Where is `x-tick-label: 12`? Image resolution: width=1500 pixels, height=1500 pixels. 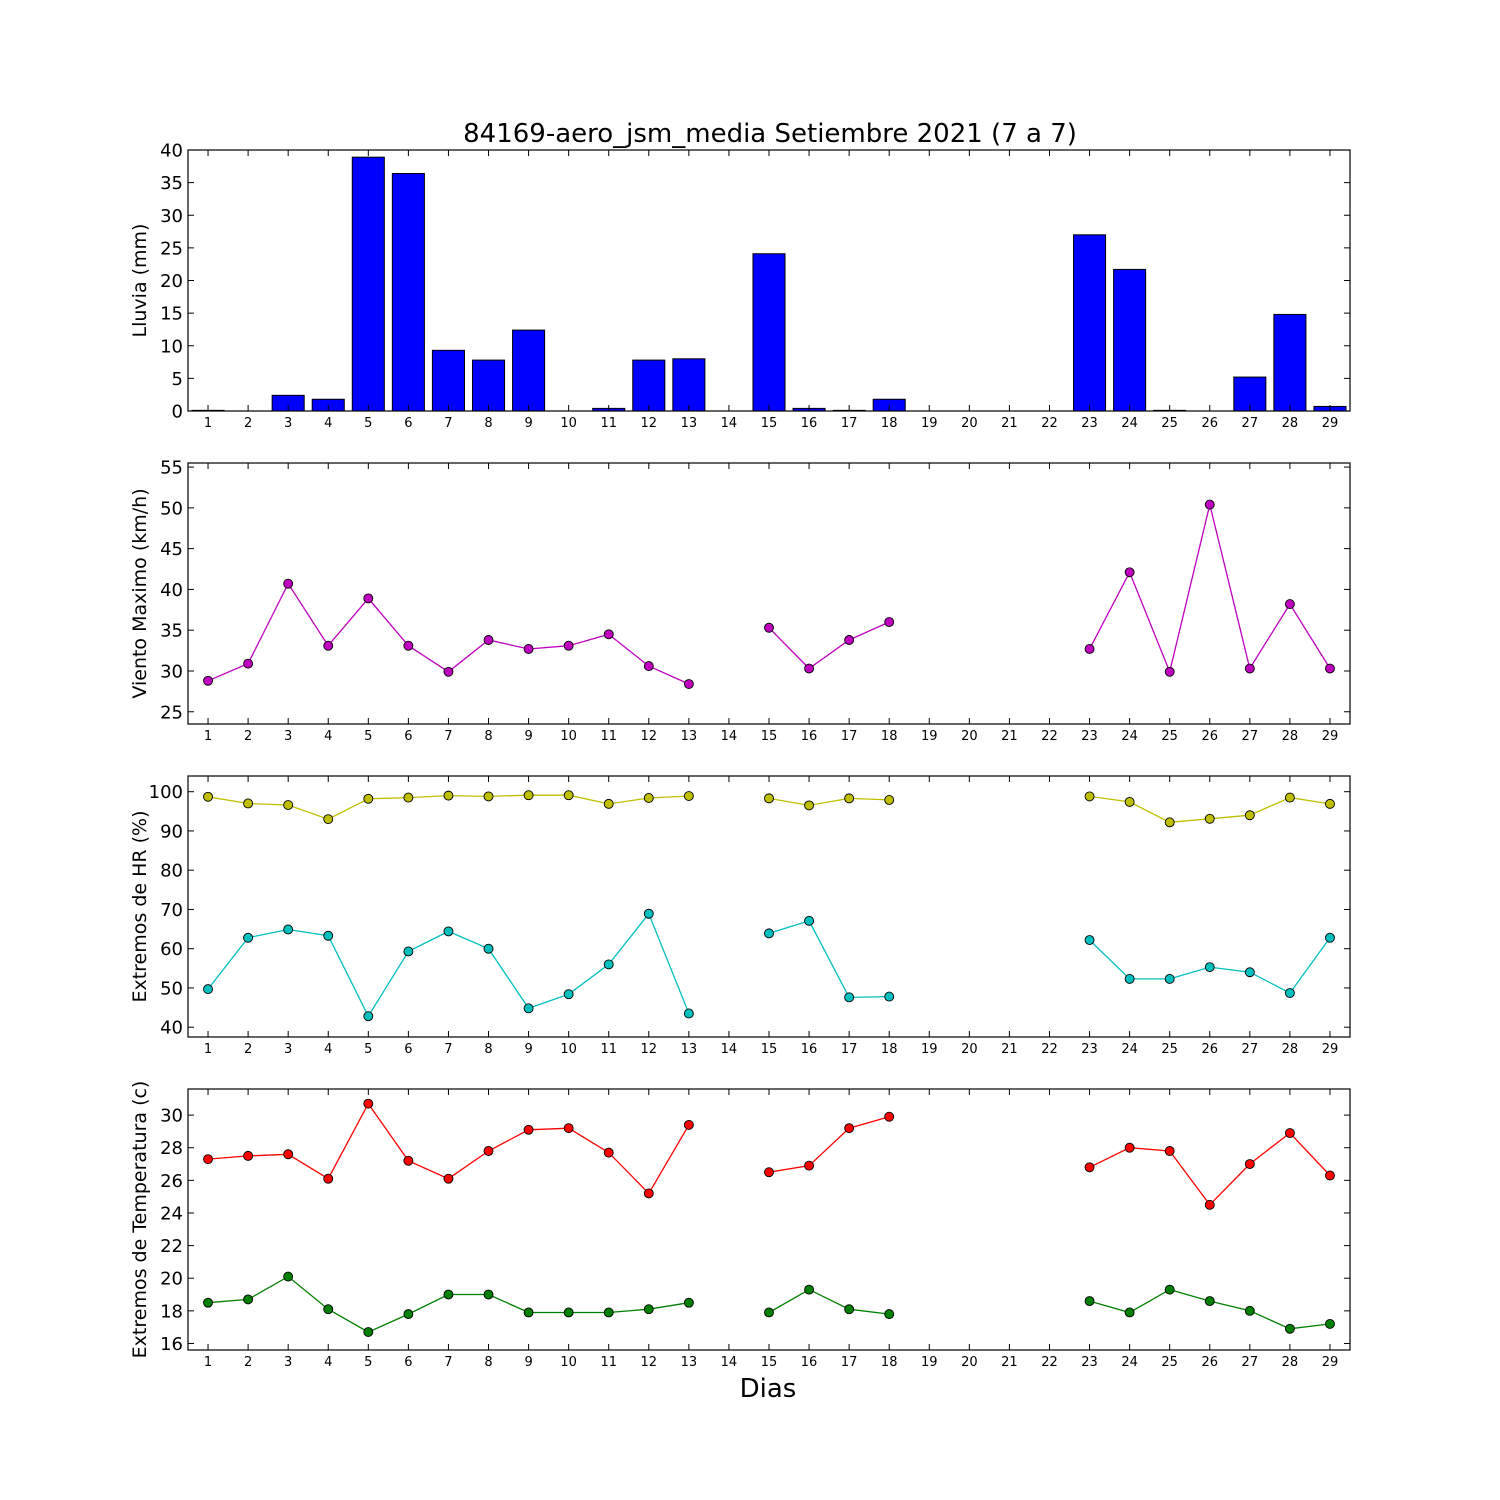 x-tick-label: 12 is located at coordinates (649, 736).